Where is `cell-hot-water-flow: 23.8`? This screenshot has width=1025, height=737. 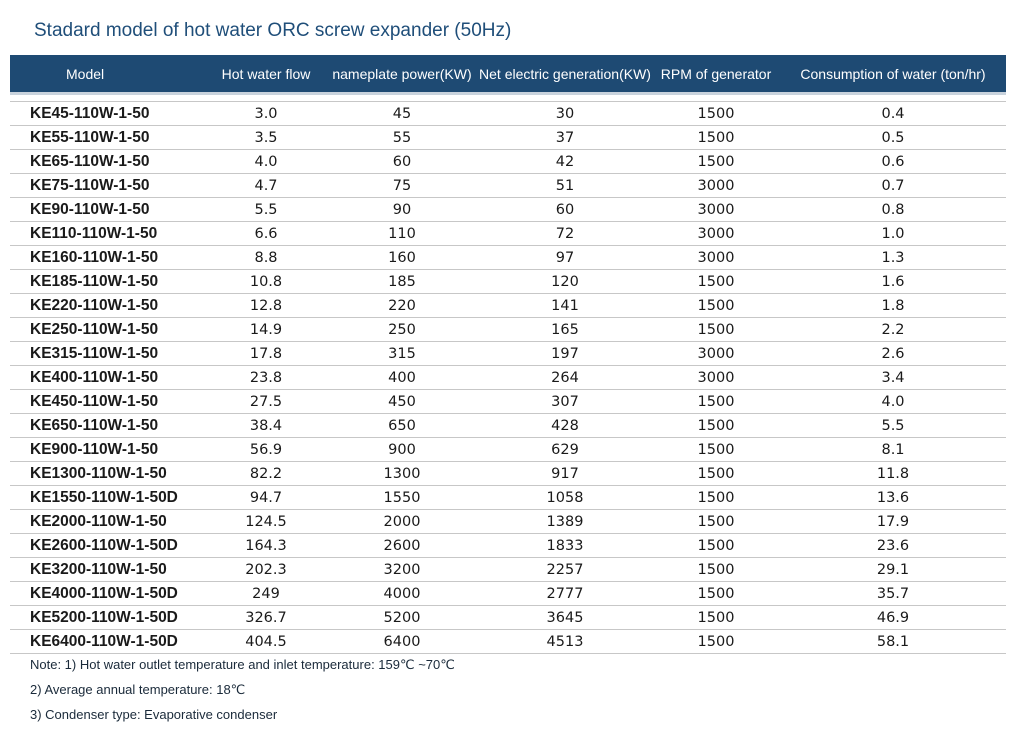 cell-hot-water-flow: 23.8 is located at coordinates (266, 377).